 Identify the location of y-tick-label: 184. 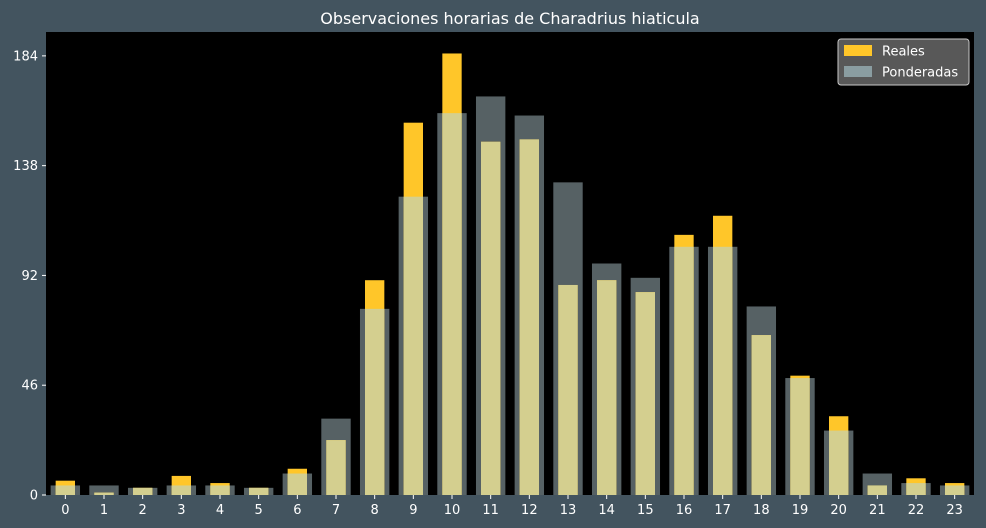
(25, 56).